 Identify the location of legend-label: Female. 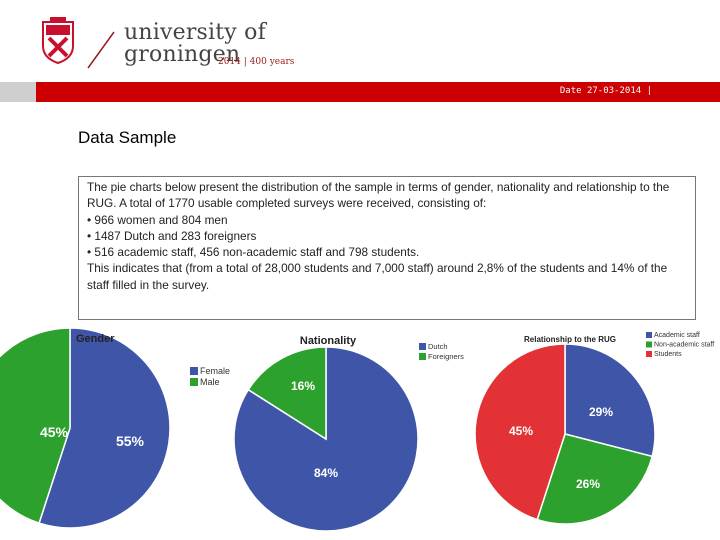
(215, 371).